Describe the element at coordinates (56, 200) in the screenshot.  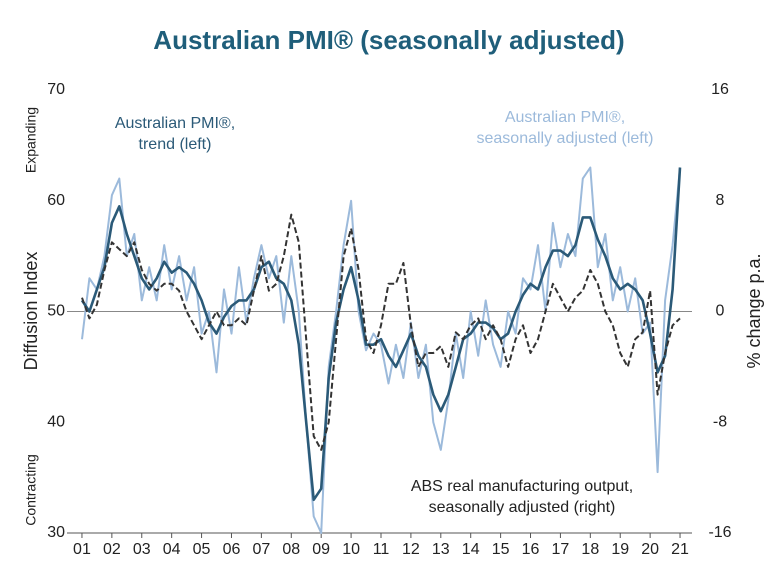
I see `y-tick-label: 60` at that location.